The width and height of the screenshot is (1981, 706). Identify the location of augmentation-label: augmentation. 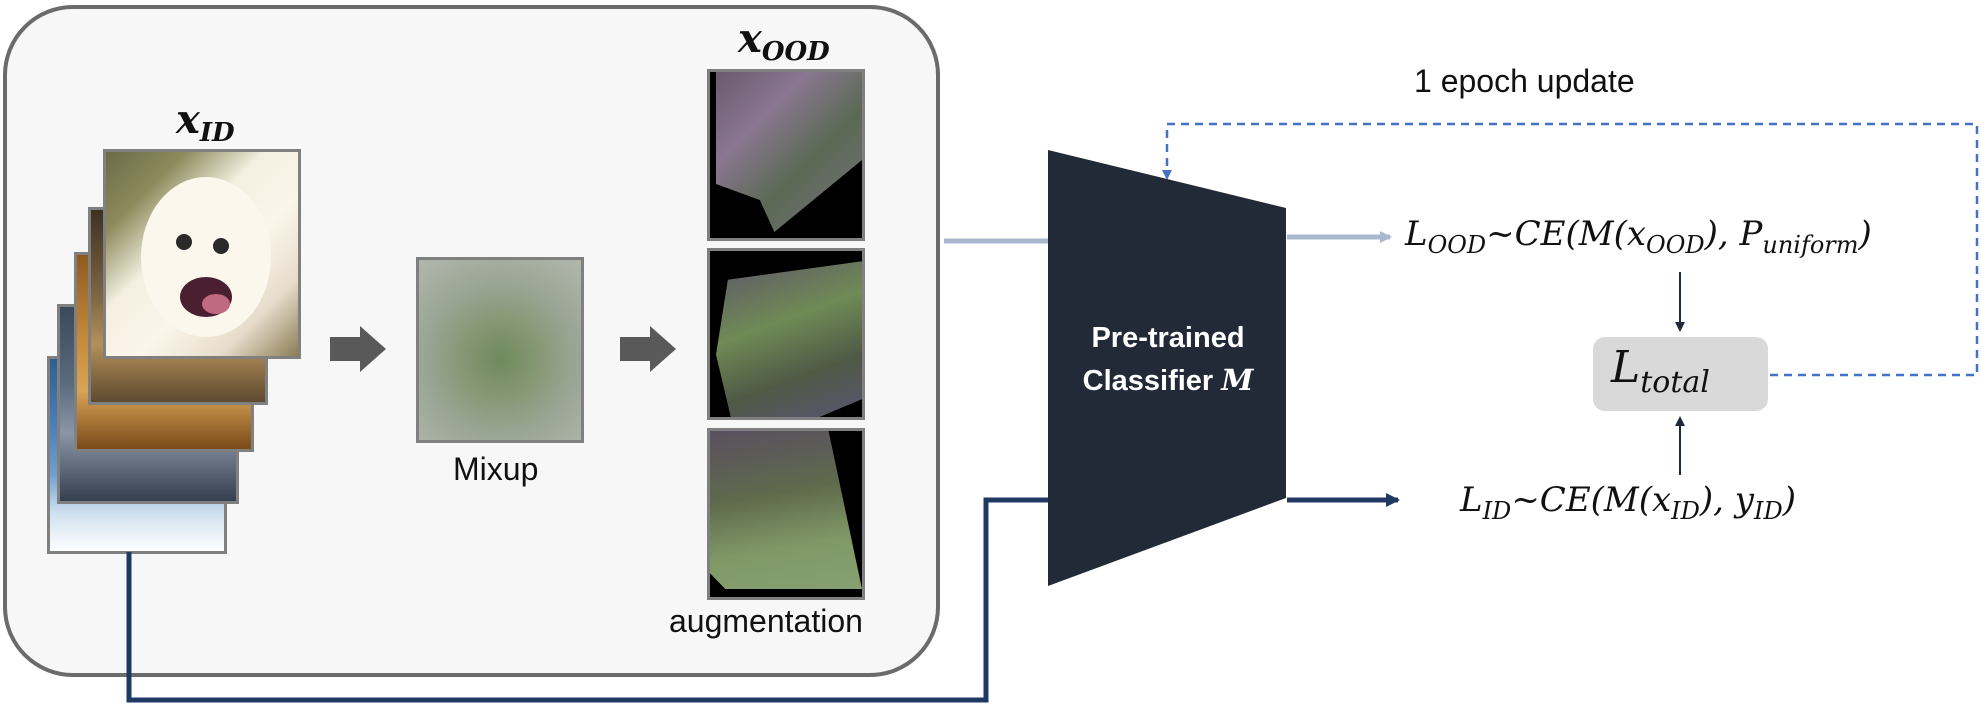
(766, 621).